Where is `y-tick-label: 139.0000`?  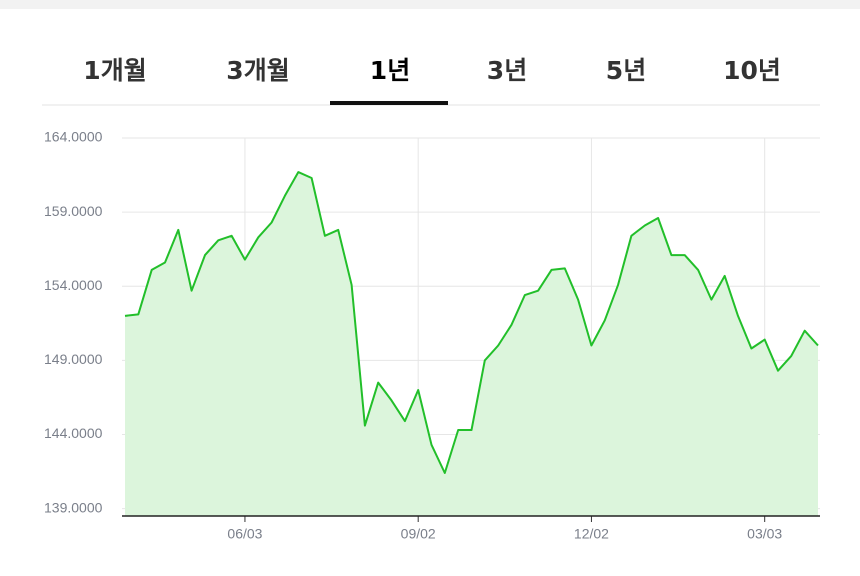 y-tick-label: 139.0000 is located at coordinates (73, 507).